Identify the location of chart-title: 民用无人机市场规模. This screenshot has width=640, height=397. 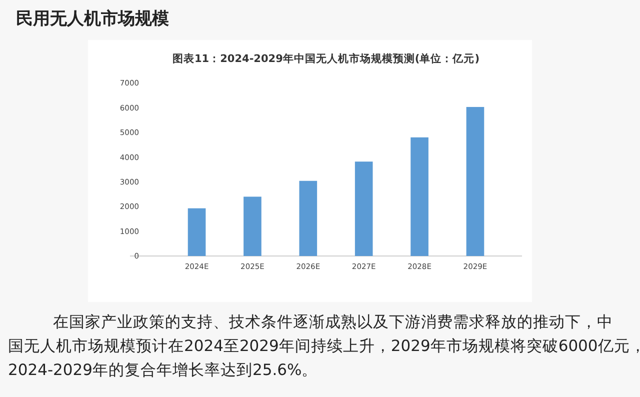
(92, 19).